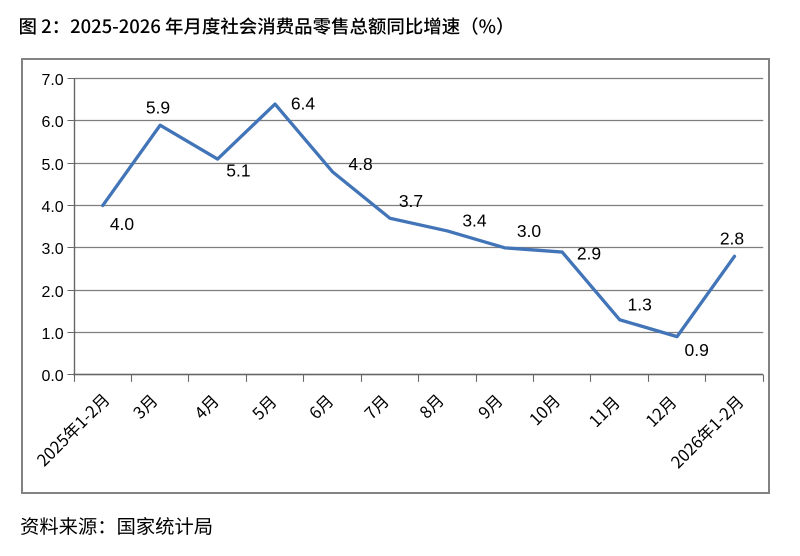 This screenshot has width=800, height=556. I want to click on svg-text: 5.0, so click(52, 165).